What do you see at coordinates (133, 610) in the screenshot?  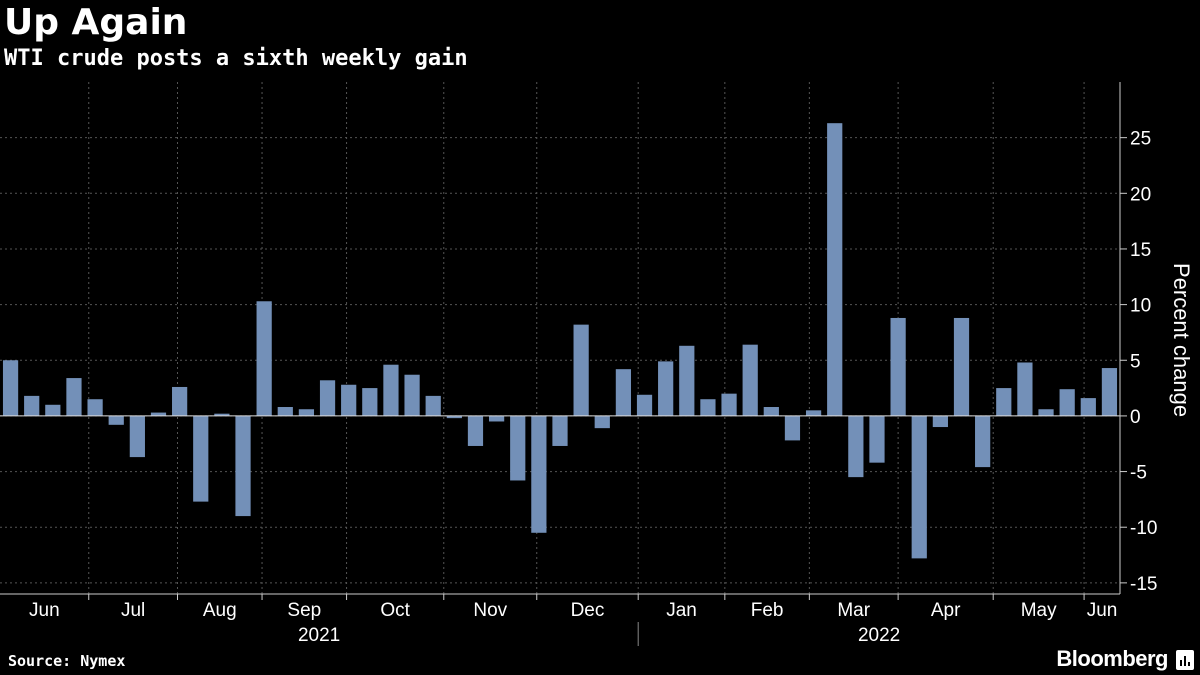 I see `x-tick-label: Jul` at bounding box center [133, 610].